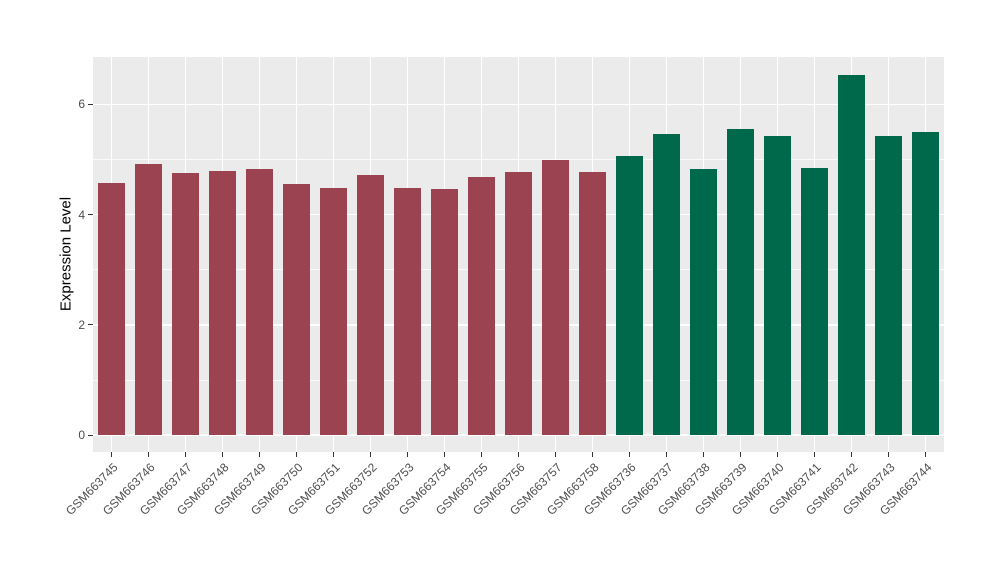 Image resolution: width=1000 pixels, height=580 pixels. What do you see at coordinates (592, 303) in the screenshot?
I see `bar-GSM663758` at bounding box center [592, 303].